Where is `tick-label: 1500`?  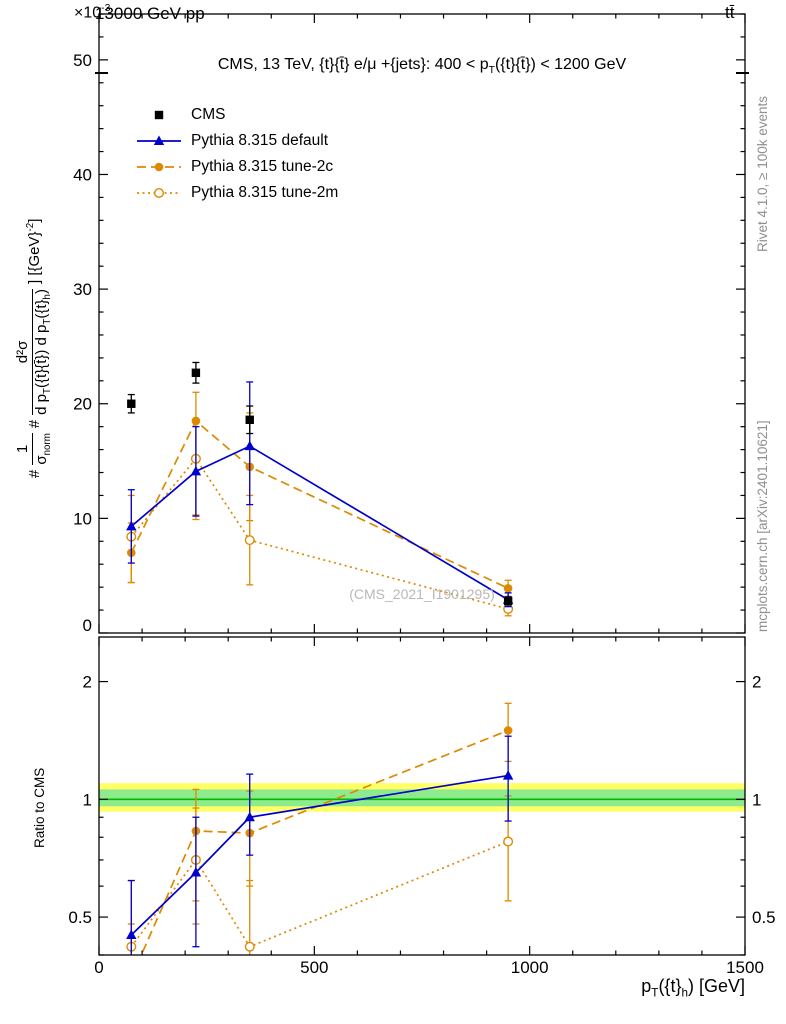 tick-label: 1500 is located at coordinates (745, 967).